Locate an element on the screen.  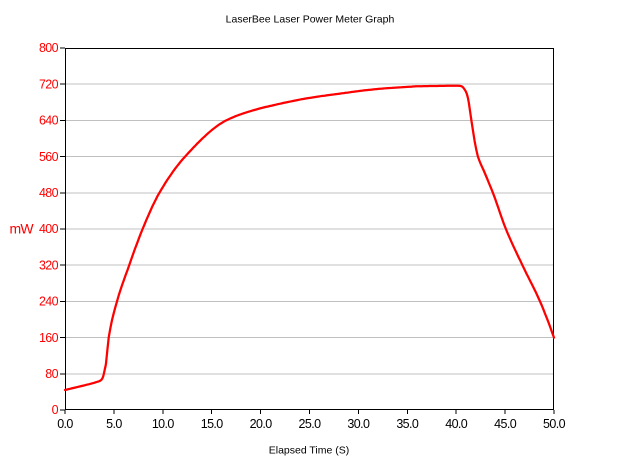
svg-text: 480 is located at coordinates (49, 193).